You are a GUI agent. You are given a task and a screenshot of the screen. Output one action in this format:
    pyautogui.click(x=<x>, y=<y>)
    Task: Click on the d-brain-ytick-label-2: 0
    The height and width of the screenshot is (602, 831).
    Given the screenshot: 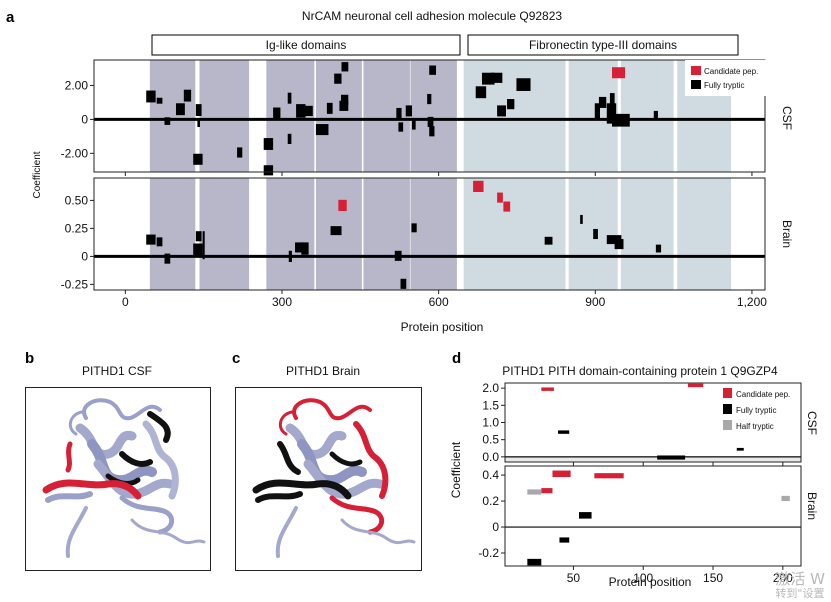 What is the action you would take?
    pyautogui.click(x=495, y=527)
    